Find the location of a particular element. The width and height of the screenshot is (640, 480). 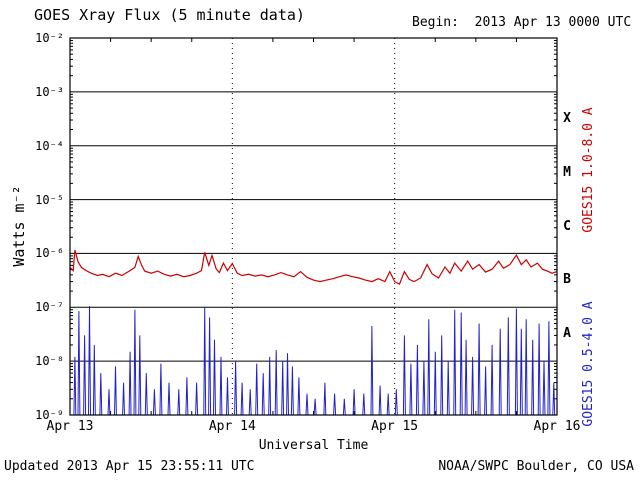

y-tick-label: 10⁻⁶ is located at coordinates (49, 253).